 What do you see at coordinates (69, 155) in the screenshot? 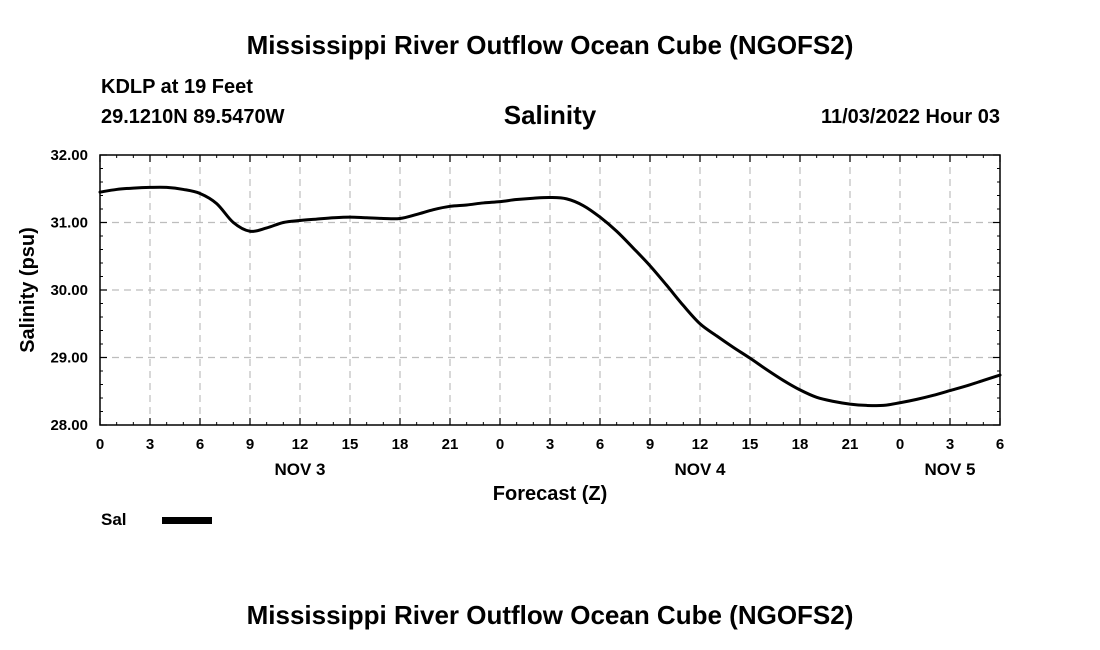
I see `y-tick-label: 32.00` at bounding box center [69, 155].